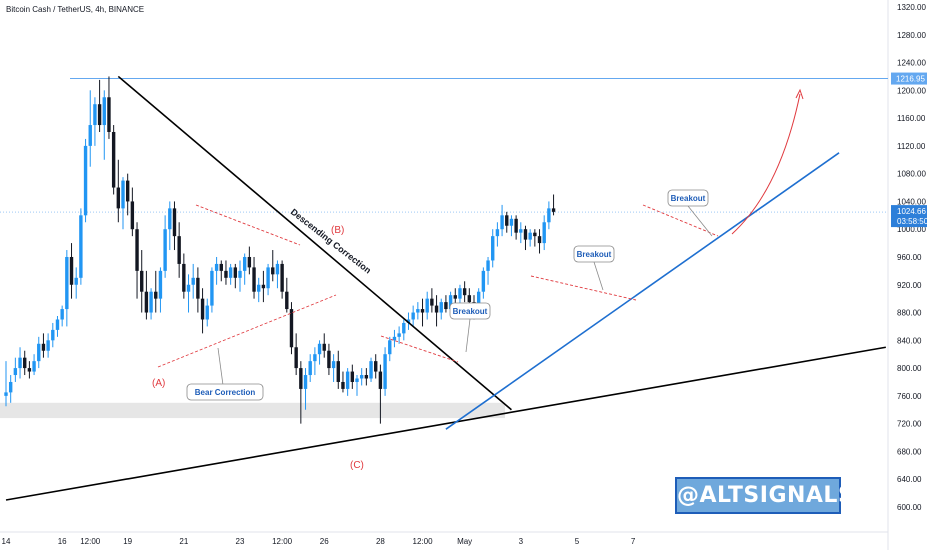 The width and height of the screenshot is (932, 550). Describe the element at coordinates (909, 216) in the screenshot. I see `last-price-tag-box` at that location.